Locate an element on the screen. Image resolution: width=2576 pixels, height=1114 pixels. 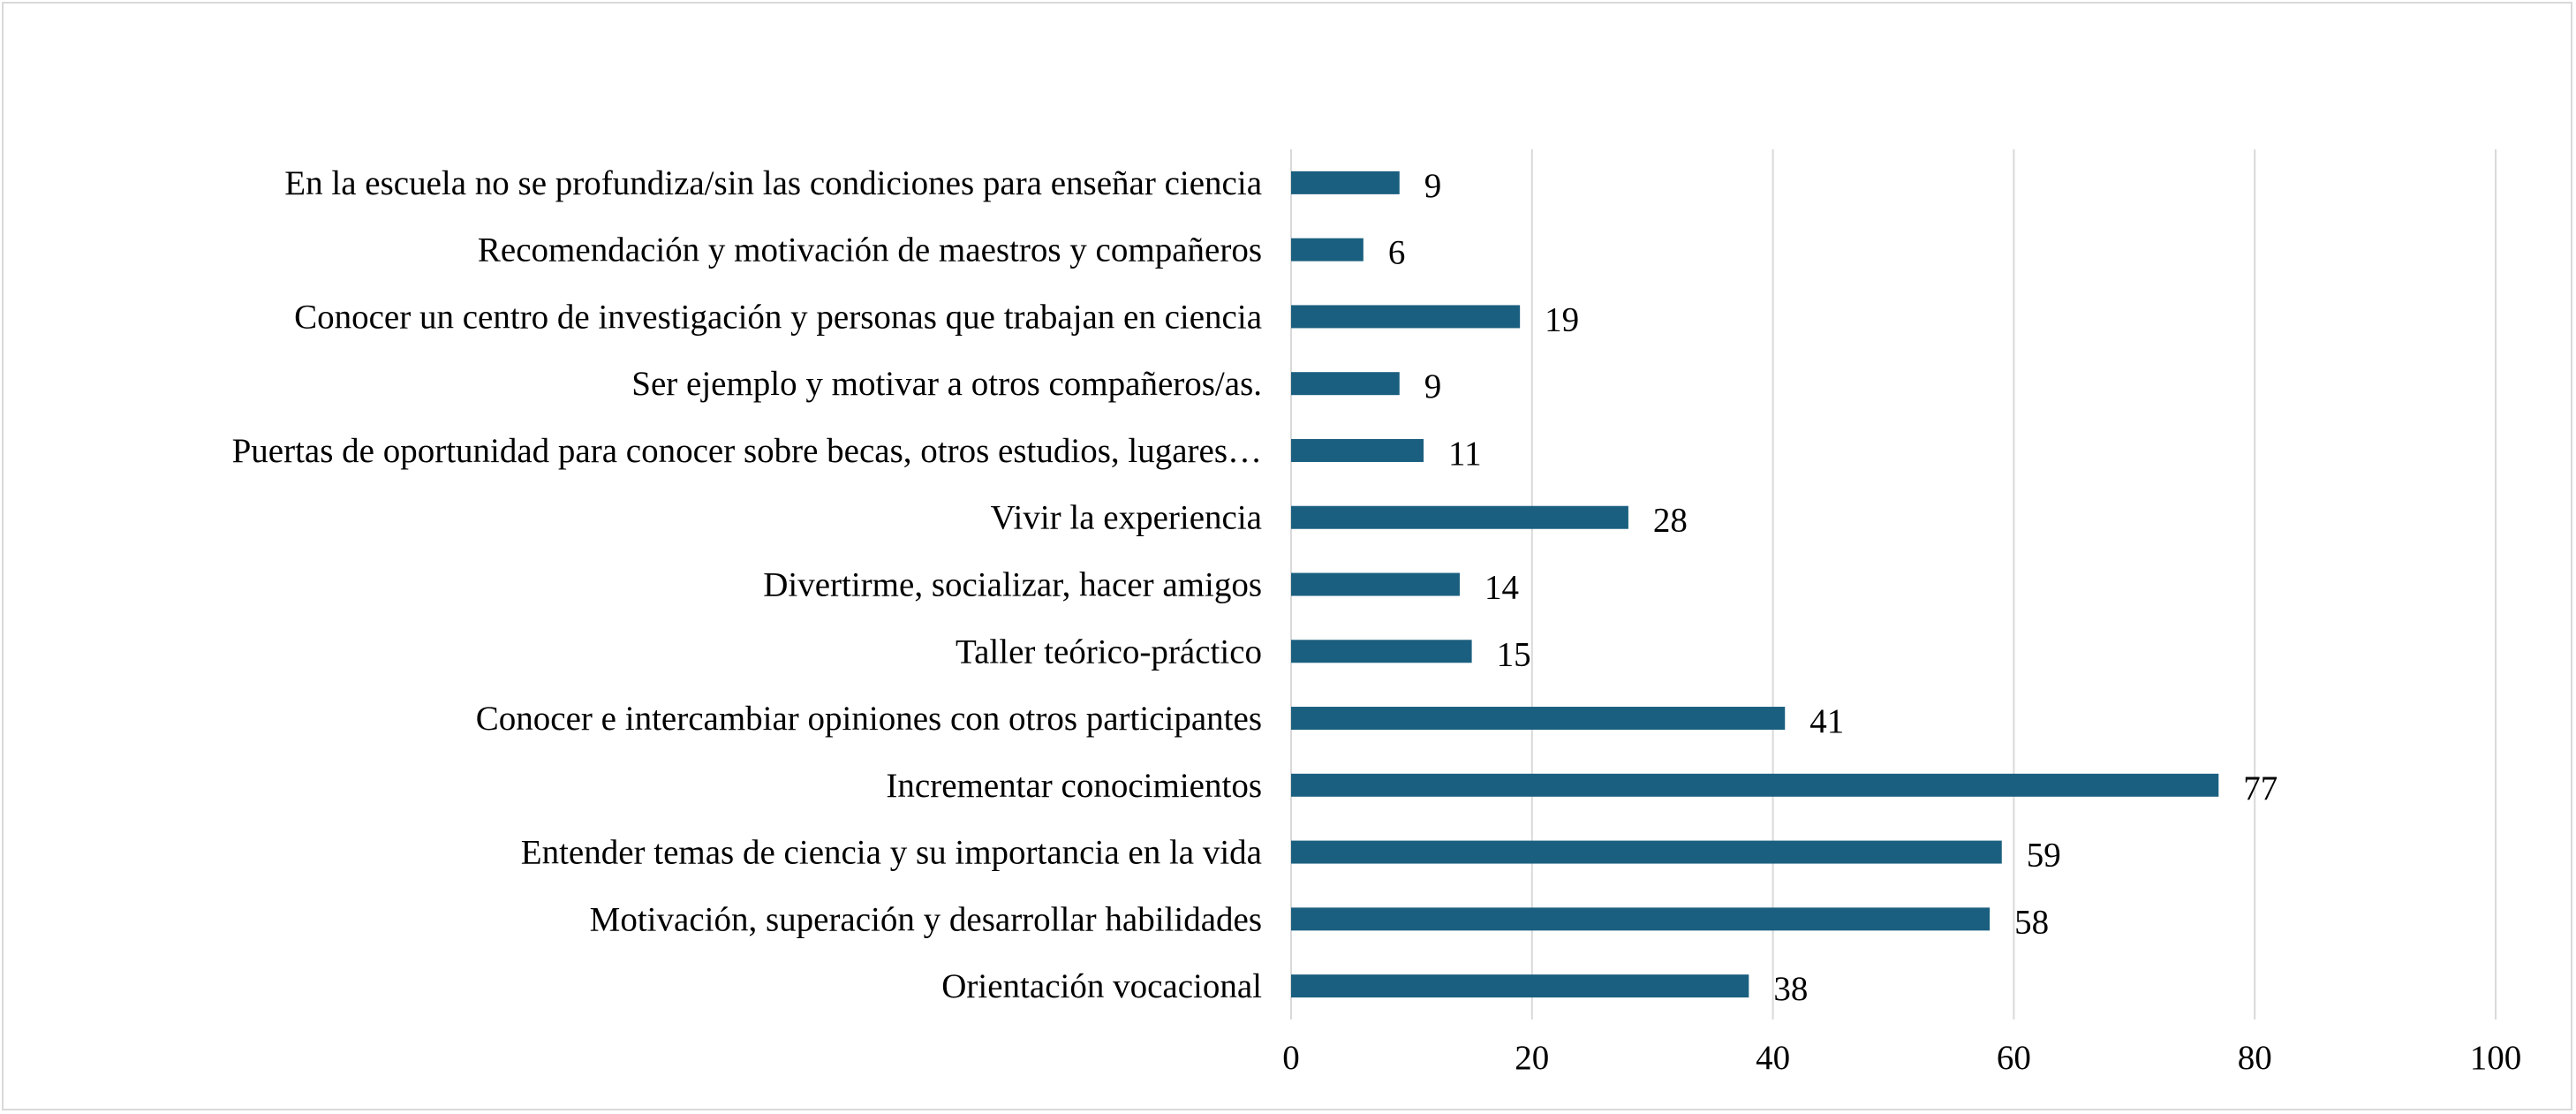
category-label-7: Taller teórico-práctico is located at coordinates (1109, 652).